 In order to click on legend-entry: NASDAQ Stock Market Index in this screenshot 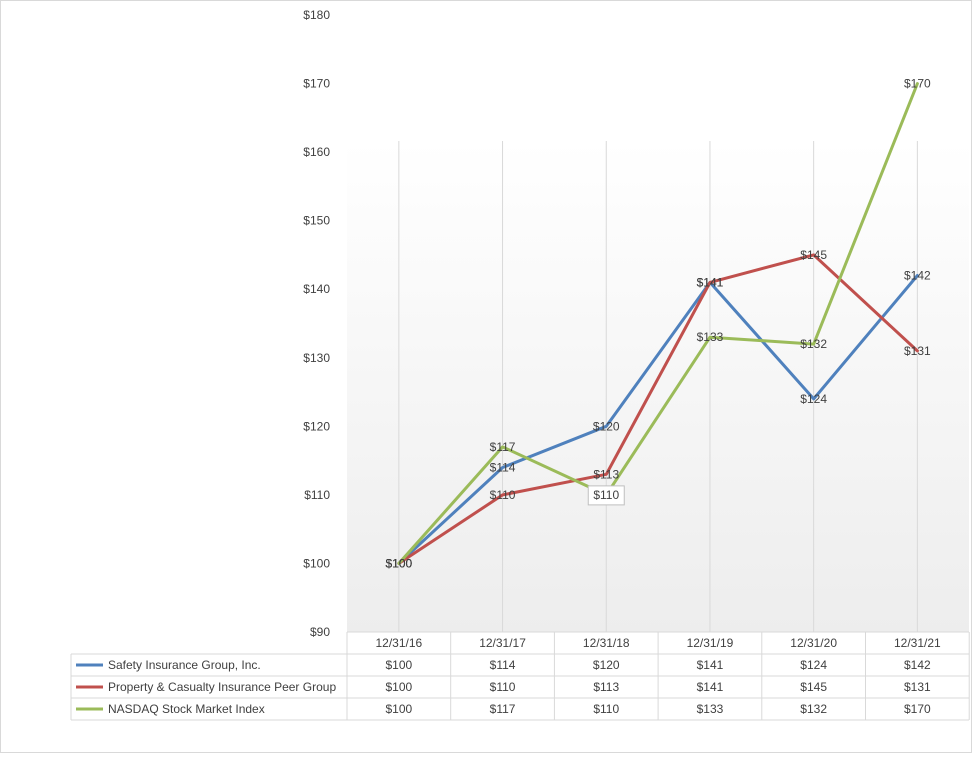, I will do `click(186, 709)`.